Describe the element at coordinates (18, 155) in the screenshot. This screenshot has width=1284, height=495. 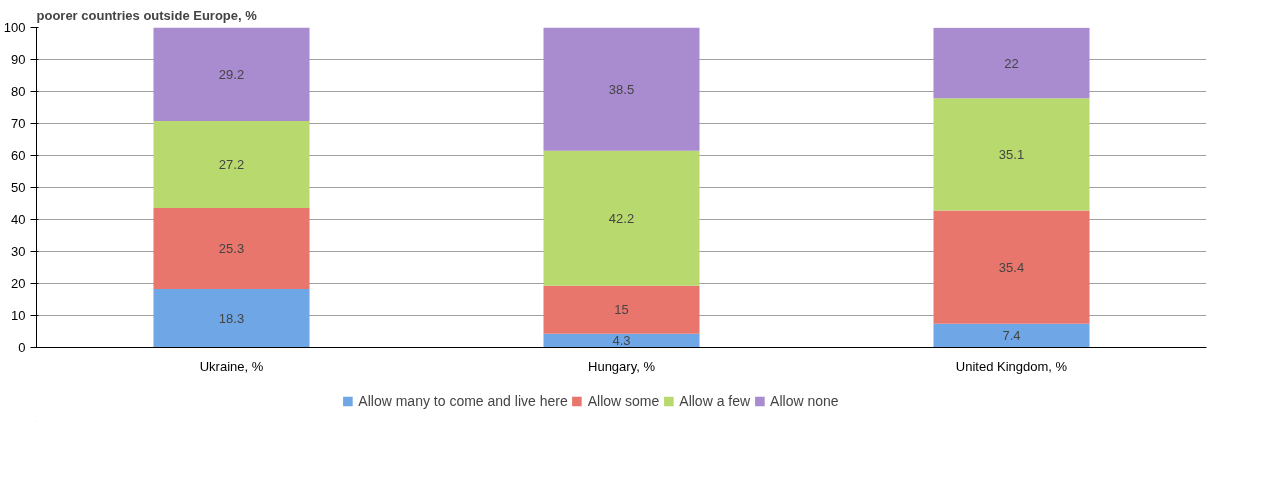
I see `y-tick-label: 60` at that location.